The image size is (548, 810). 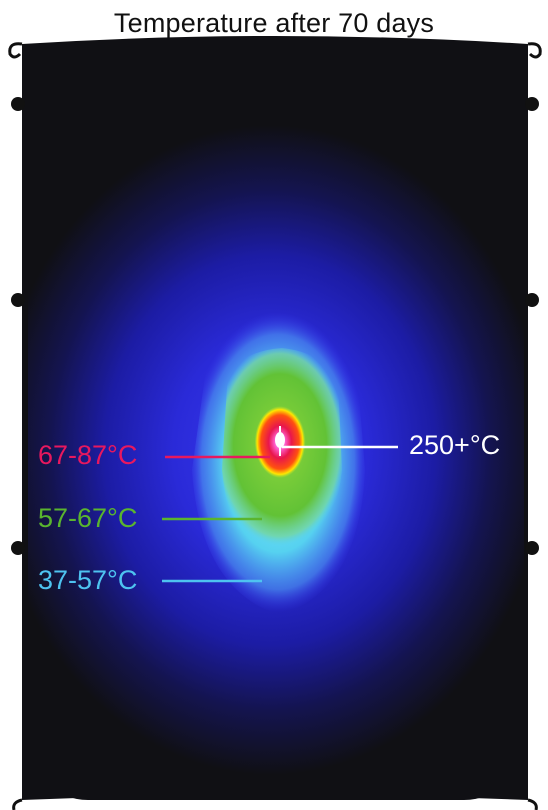 What do you see at coordinates (534, 50) in the screenshot?
I see `hook-top-right` at bounding box center [534, 50].